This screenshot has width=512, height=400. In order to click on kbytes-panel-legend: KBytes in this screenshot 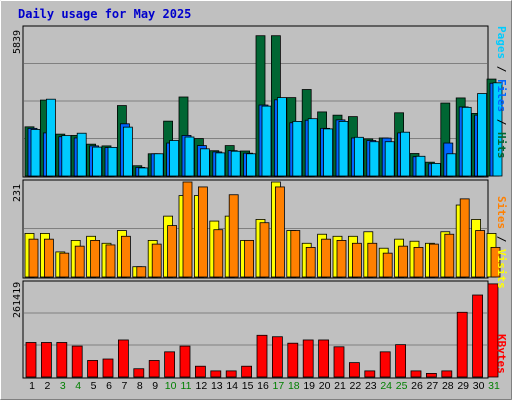, I will do `click(501, 354)`.